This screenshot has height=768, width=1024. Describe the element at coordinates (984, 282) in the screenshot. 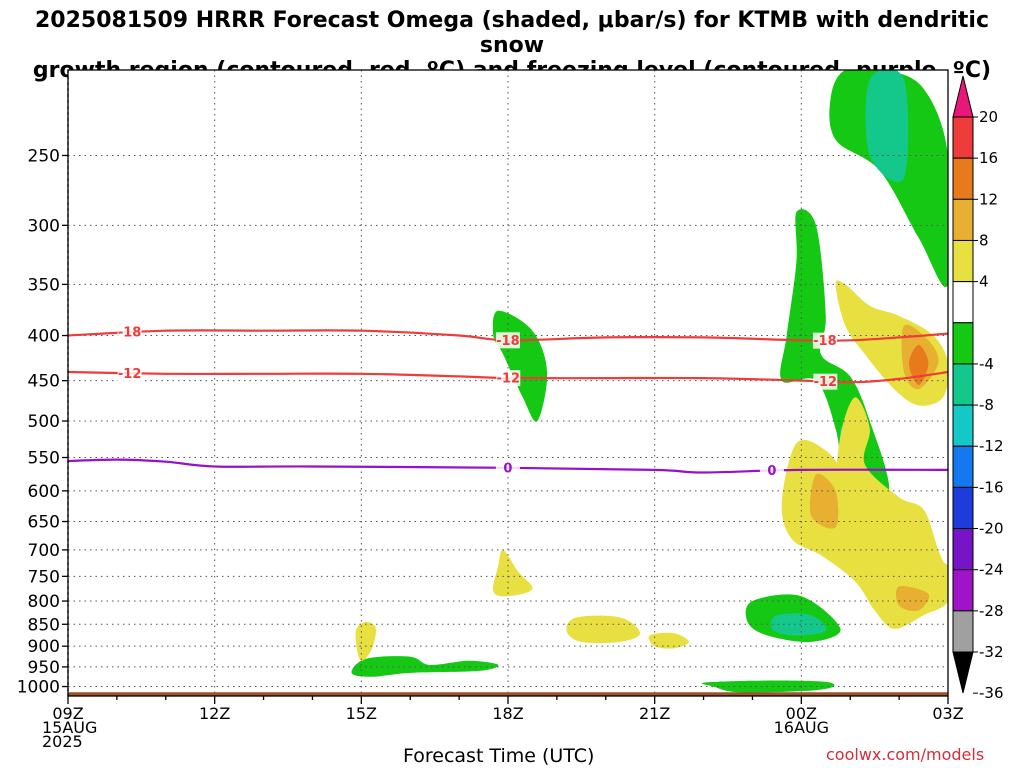

I see `colorbar-label: 4` at that location.